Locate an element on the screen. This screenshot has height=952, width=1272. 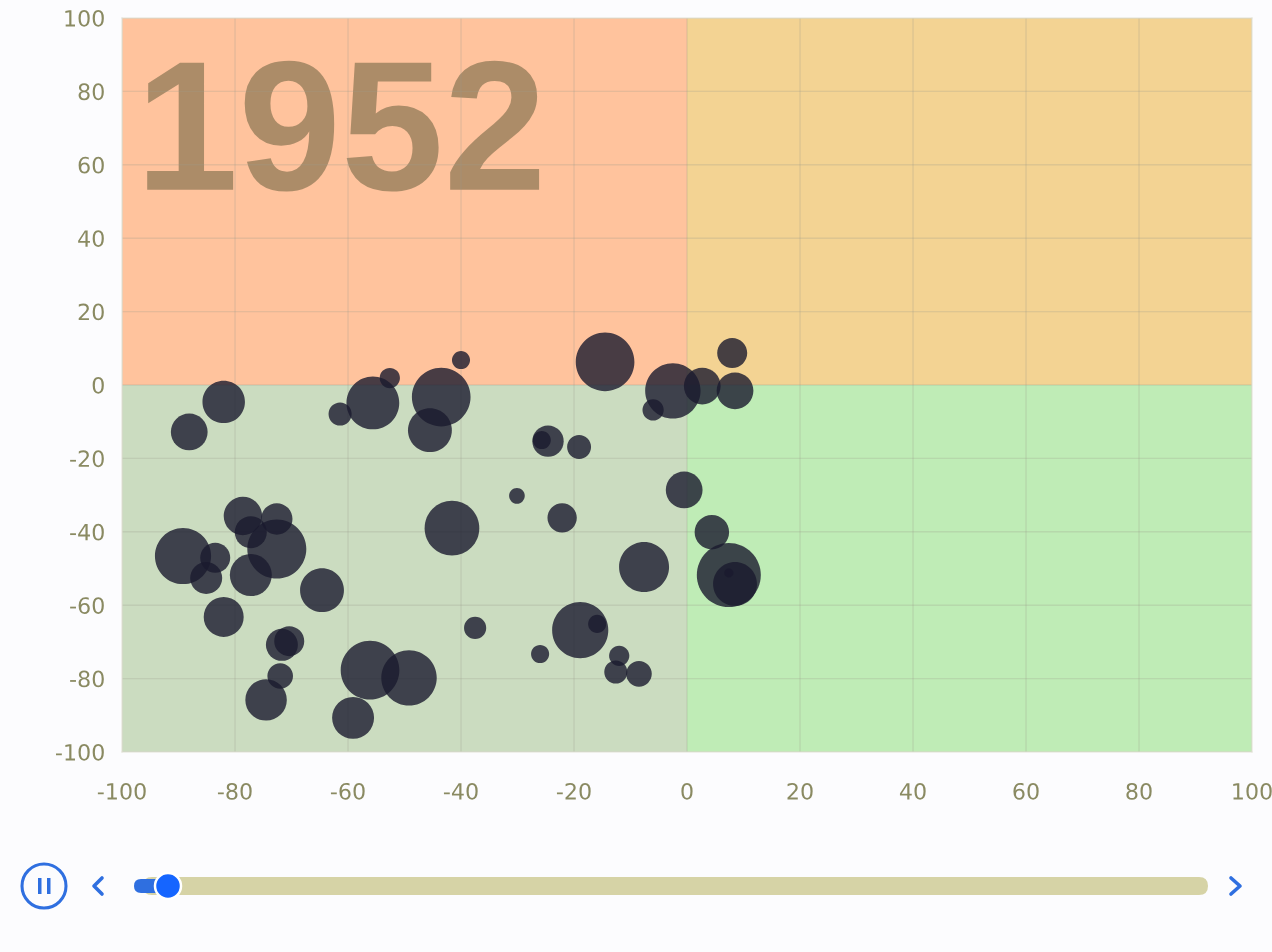
y-tick-label: -80 is located at coordinates (87, 679).